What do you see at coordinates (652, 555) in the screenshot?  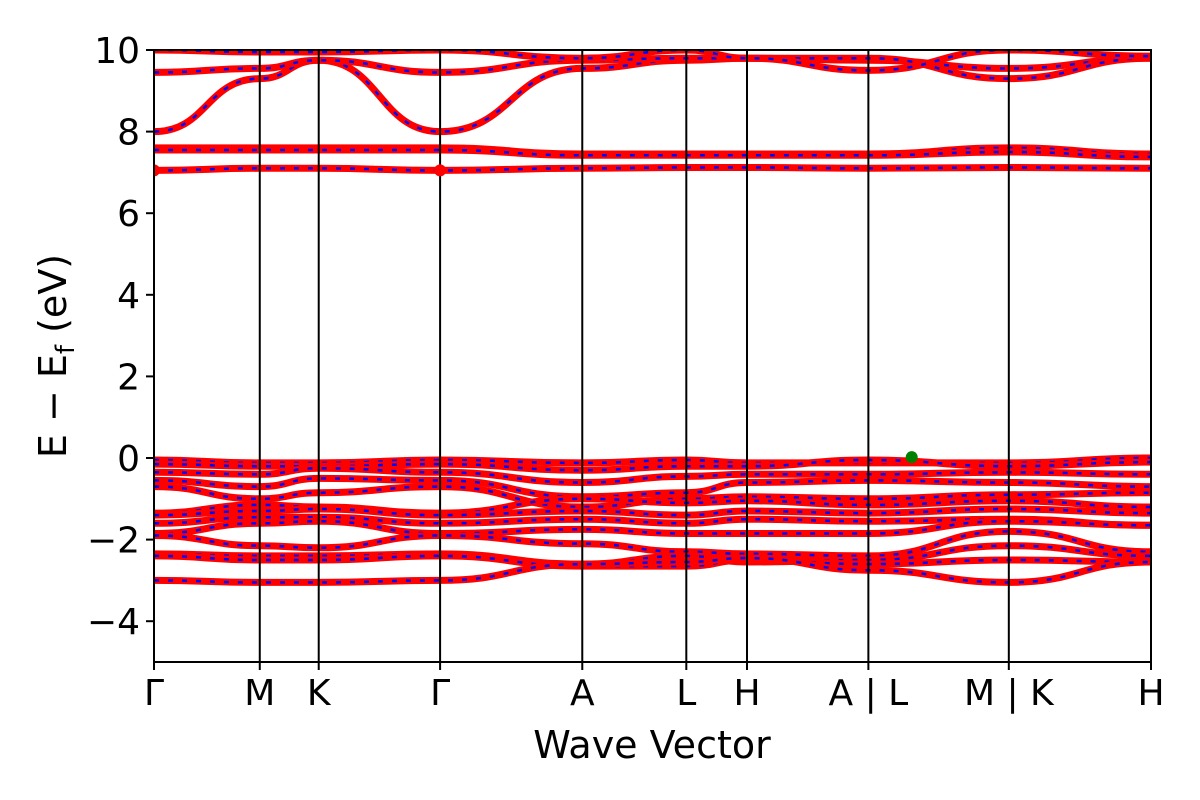 I see `band-16-blue` at bounding box center [652, 555].